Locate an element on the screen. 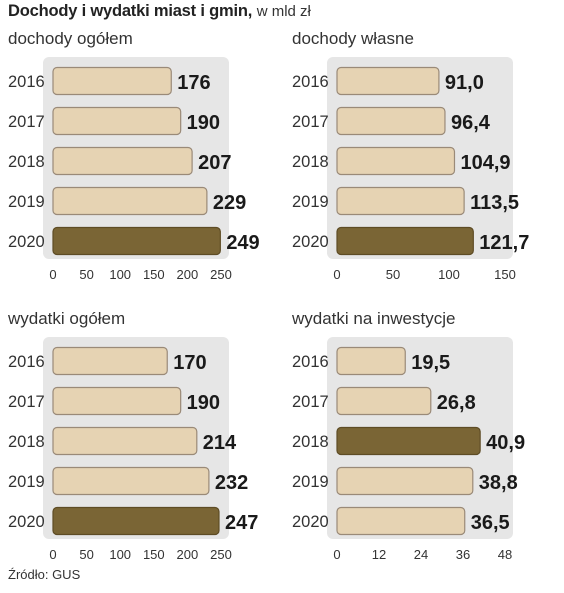 This screenshot has width=564, height=593. value-label: 249 is located at coordinates (242, 243).